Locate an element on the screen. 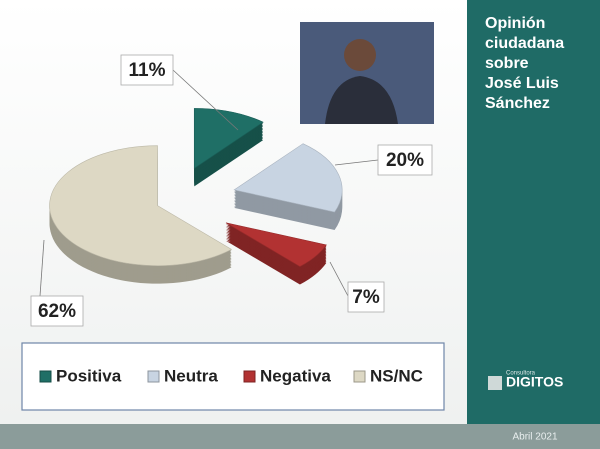  data-label: 11% is located at coordinates (147, 70).